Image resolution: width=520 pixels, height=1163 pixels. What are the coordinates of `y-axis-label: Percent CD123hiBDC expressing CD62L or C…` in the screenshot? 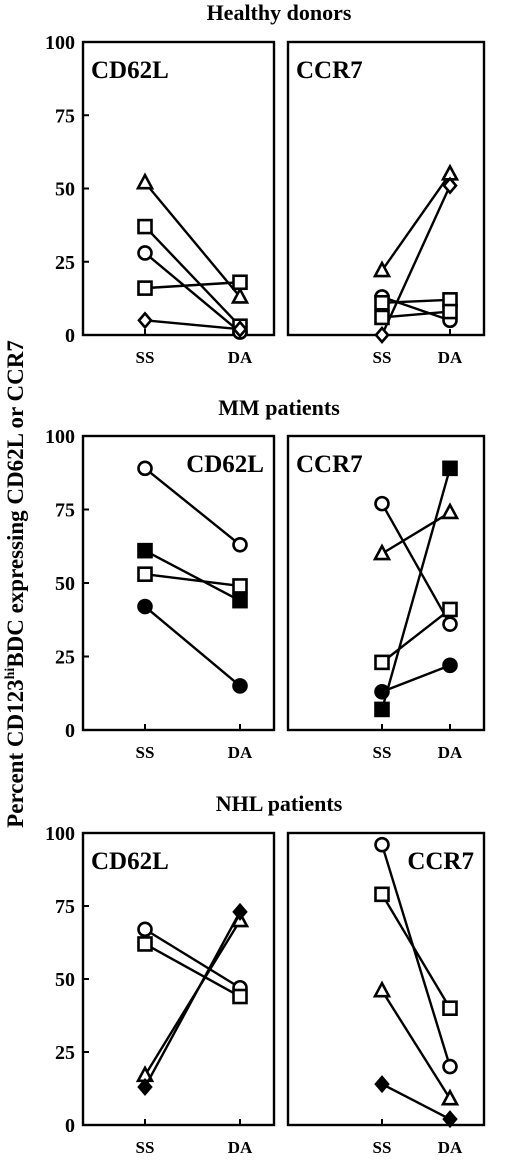 It's located at (15, 584).